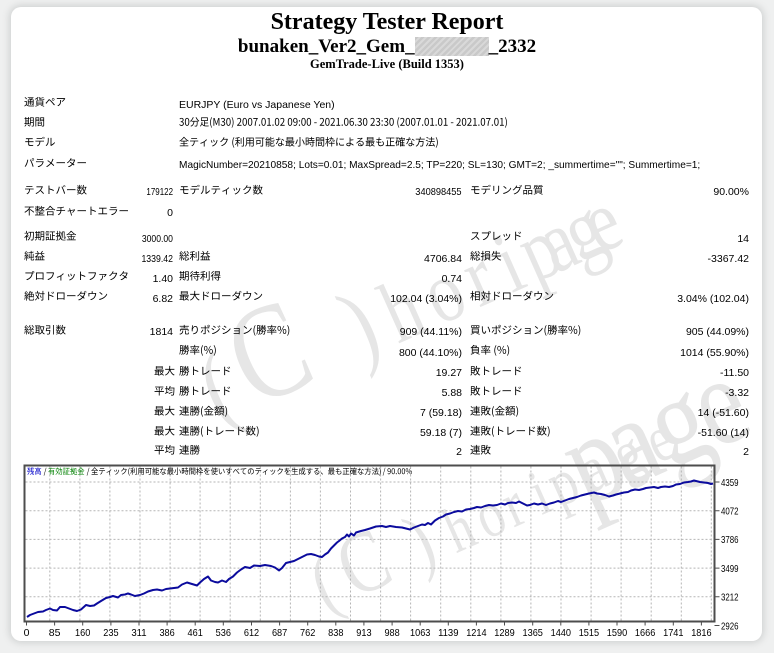  What do you see at coordinates (420, 633) in the screenshot?
I see `svg-text: 1063` at bounding box center [420, 633].